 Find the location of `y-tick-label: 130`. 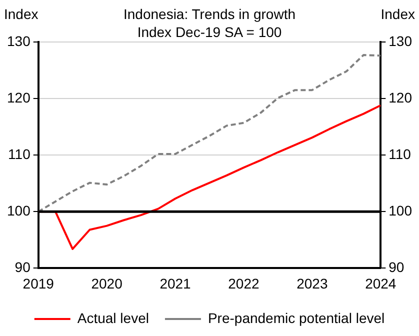

y-tick-label: 130 is located at coordinates (19, 40).